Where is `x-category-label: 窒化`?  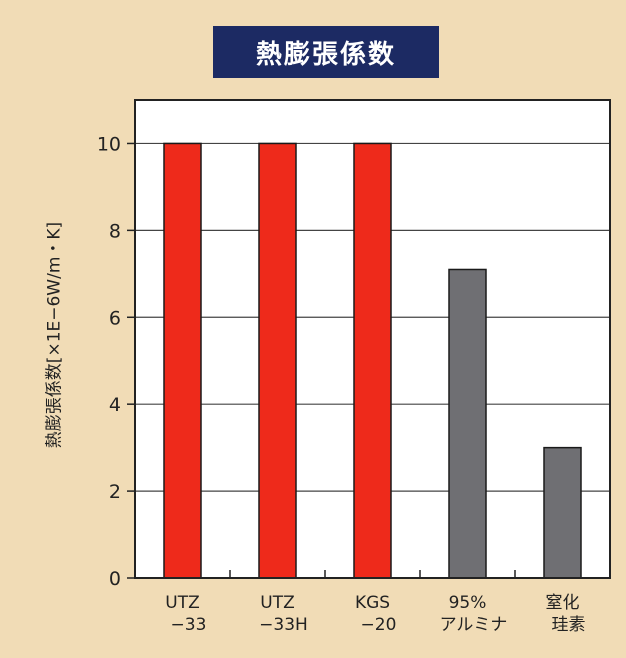
x-category-label: 窒化 is located at coordinates (563, 603).